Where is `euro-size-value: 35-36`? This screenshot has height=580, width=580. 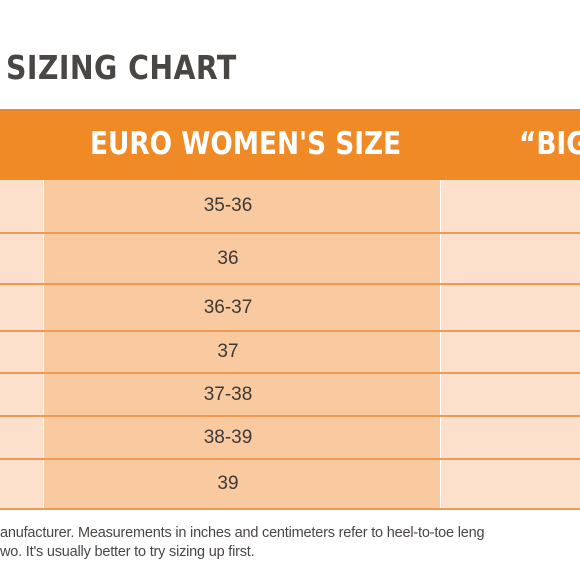
euro-size-value: 35-36 is located at coordinates (228, 205).